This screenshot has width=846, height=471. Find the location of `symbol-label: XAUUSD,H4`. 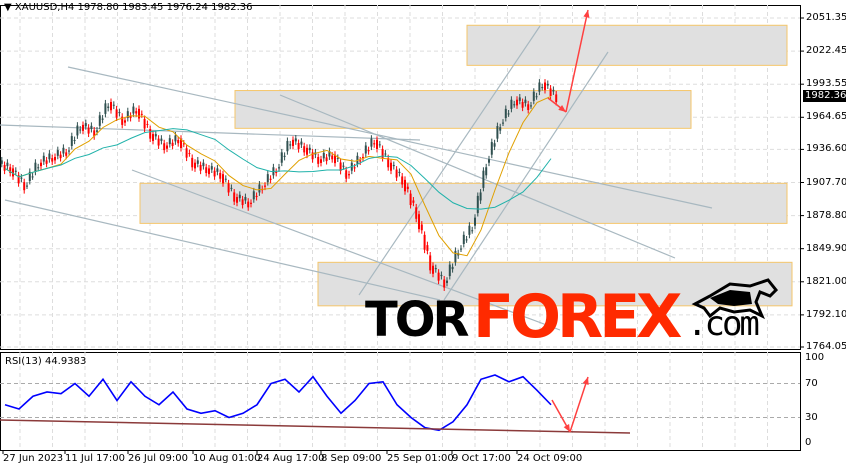

symbol-label: XAUUSD,H4 is located at coordinates (44, 7).